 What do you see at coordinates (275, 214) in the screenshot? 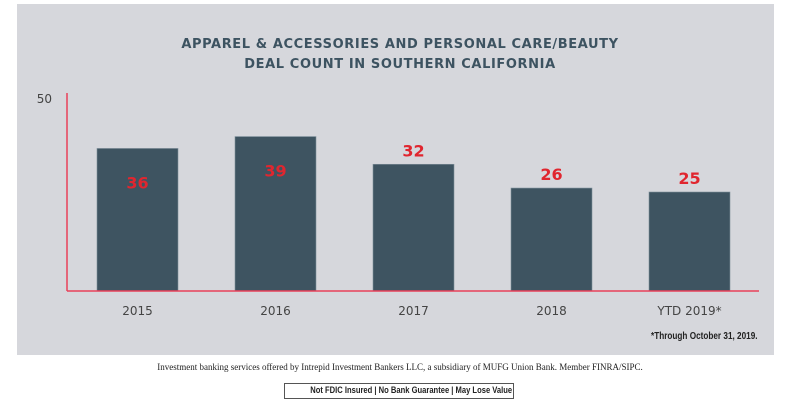
I see `bar-2016` at bounding box center [275, 214].